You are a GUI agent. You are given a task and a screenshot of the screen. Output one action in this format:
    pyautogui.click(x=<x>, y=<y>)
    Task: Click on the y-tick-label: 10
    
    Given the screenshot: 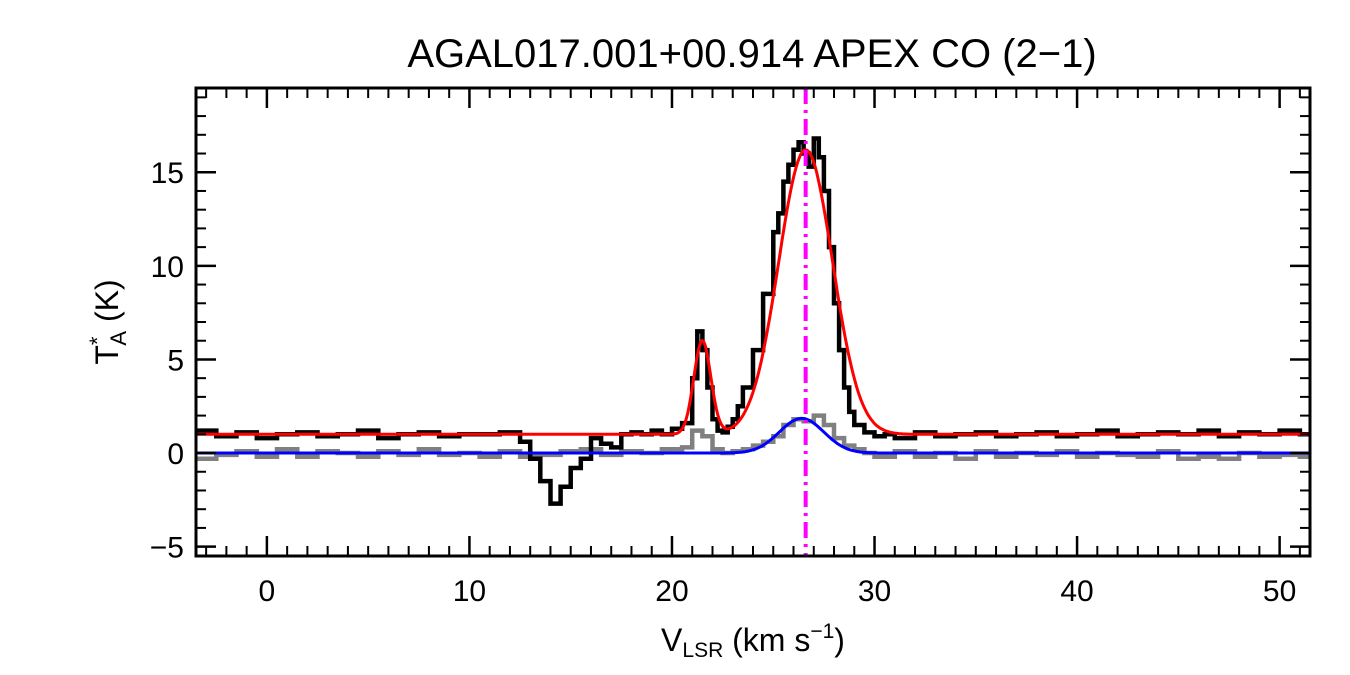 What is the action you would take?
    pyautogui.click(x=167, y=267)
    